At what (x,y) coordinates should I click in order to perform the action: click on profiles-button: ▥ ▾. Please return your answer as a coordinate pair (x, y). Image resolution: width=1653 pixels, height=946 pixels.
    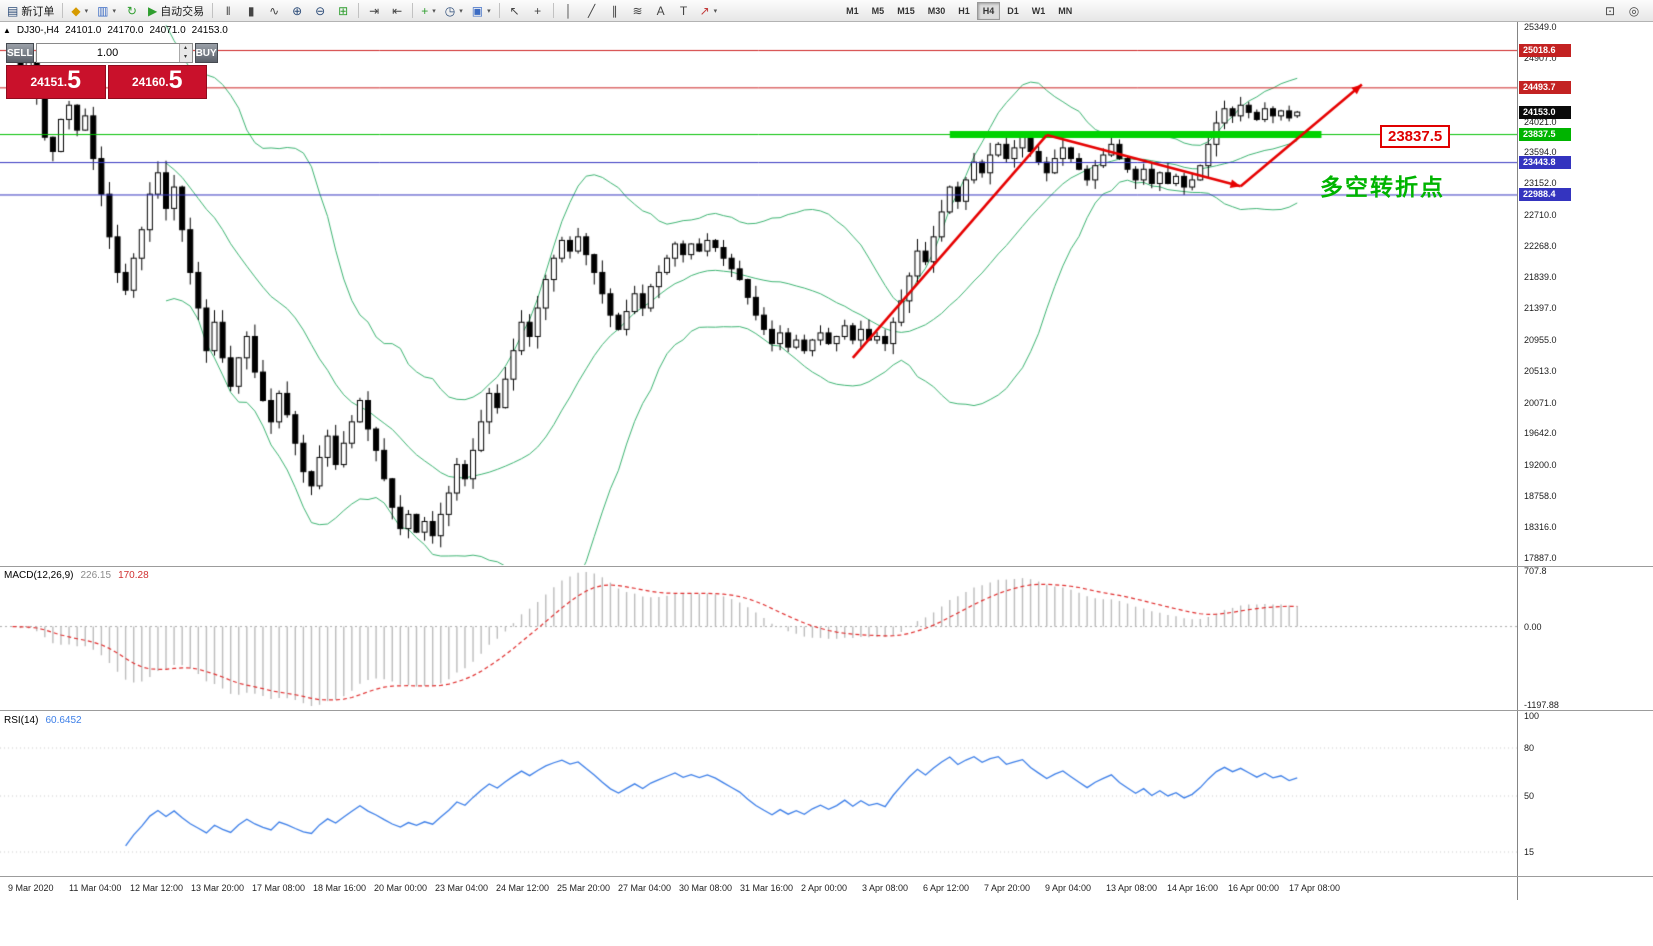
    Looking at the image, I should click on (106, 11).